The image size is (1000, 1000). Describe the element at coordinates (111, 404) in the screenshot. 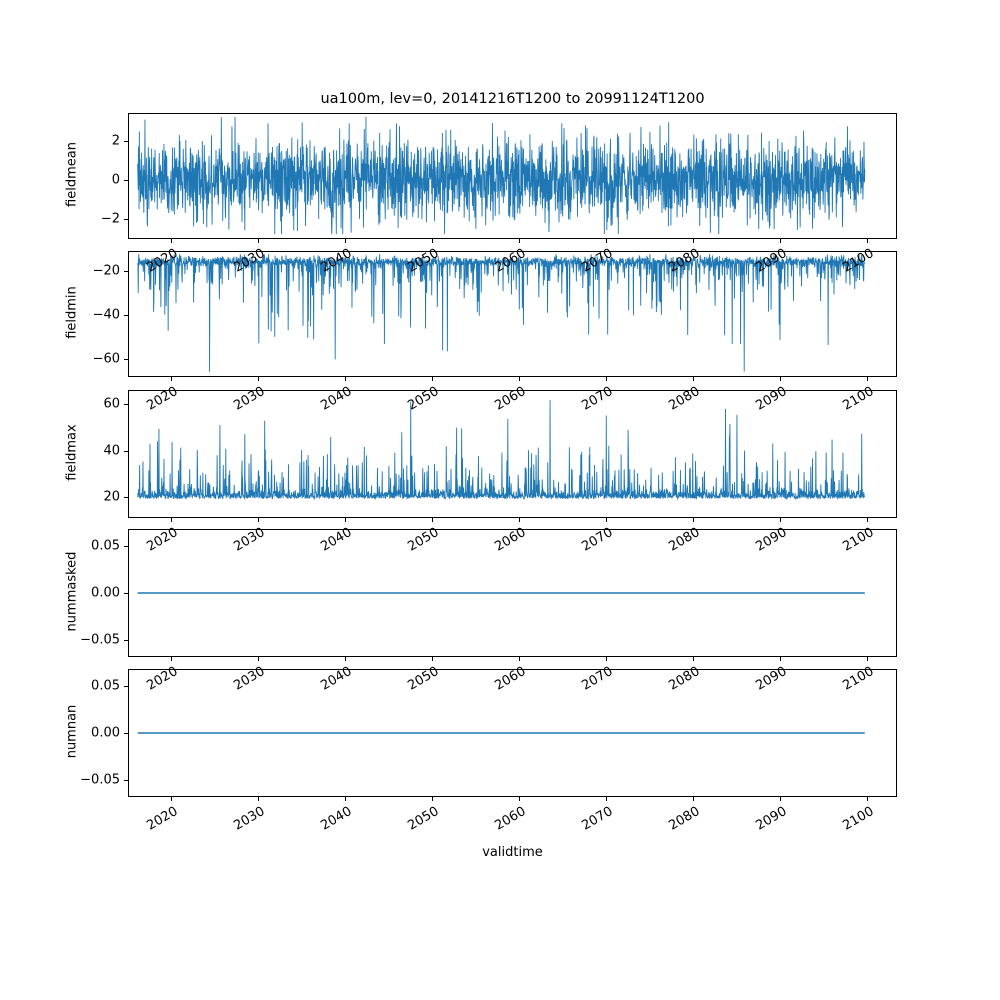

I see `y-tick-label: 60` at that location.